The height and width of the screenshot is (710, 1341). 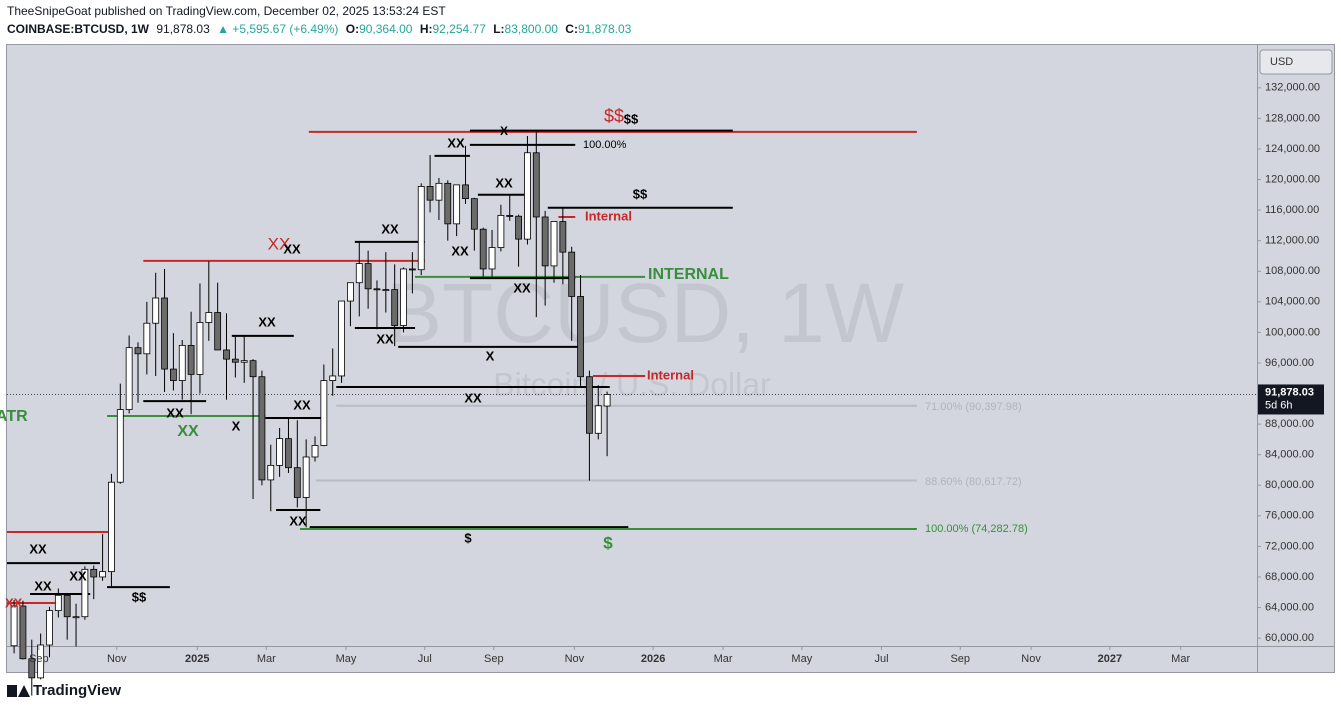 I want to click on annotation: INTERNAL, so click(x=688, y=274).